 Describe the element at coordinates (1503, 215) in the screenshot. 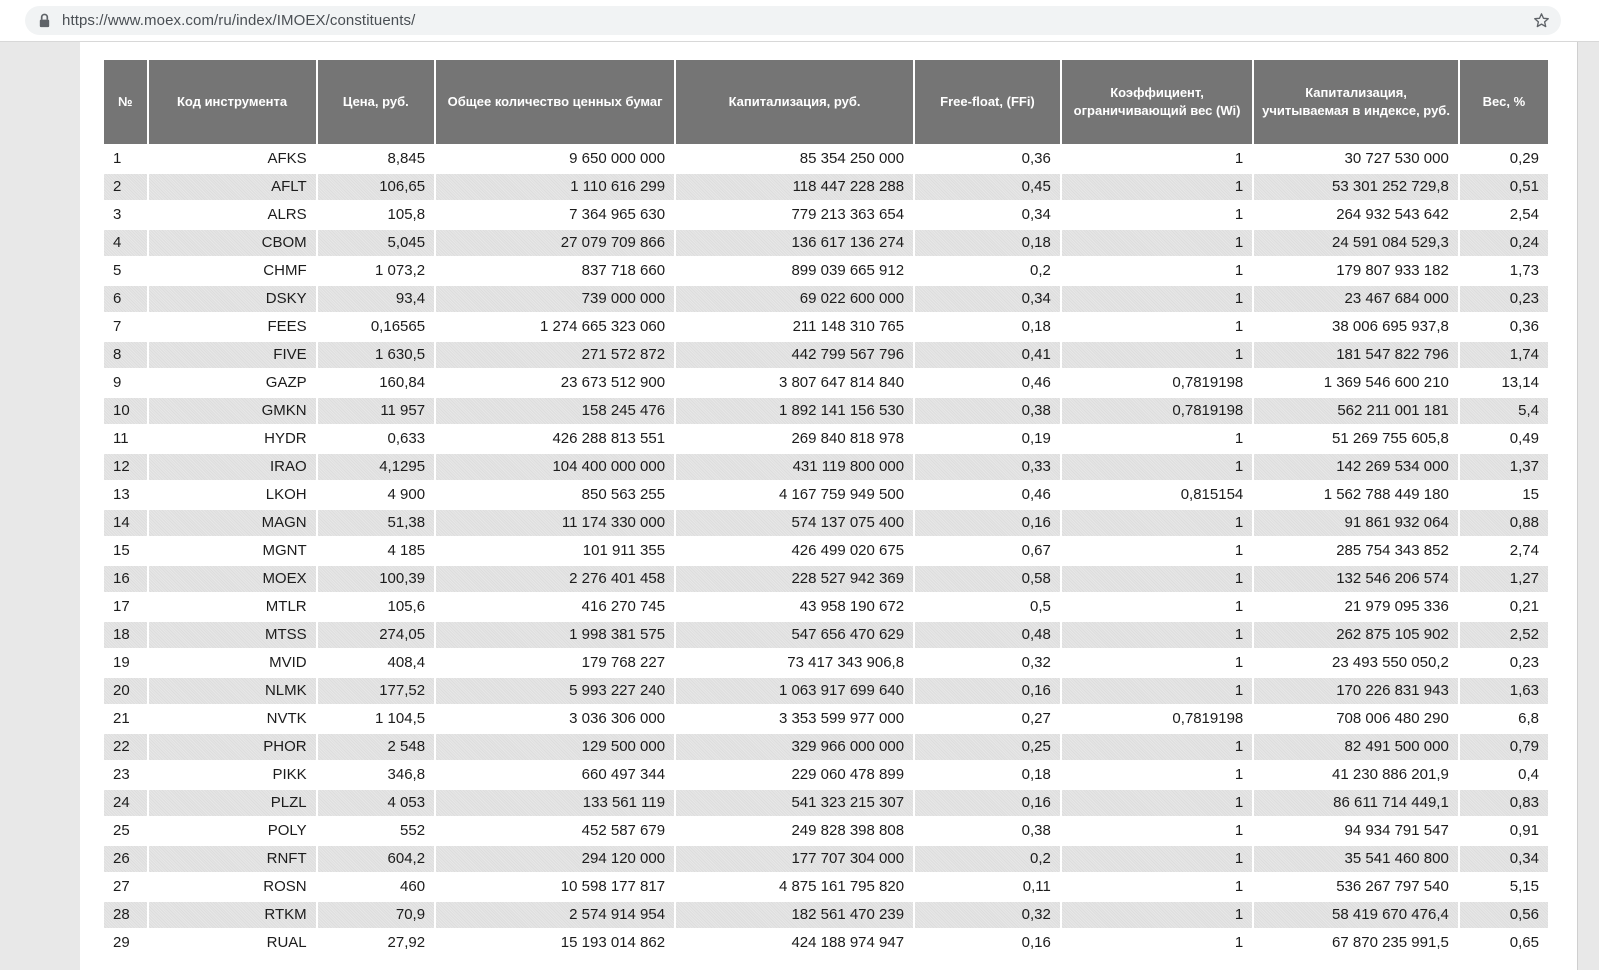

I see `table-cell: 2,54` at that location.